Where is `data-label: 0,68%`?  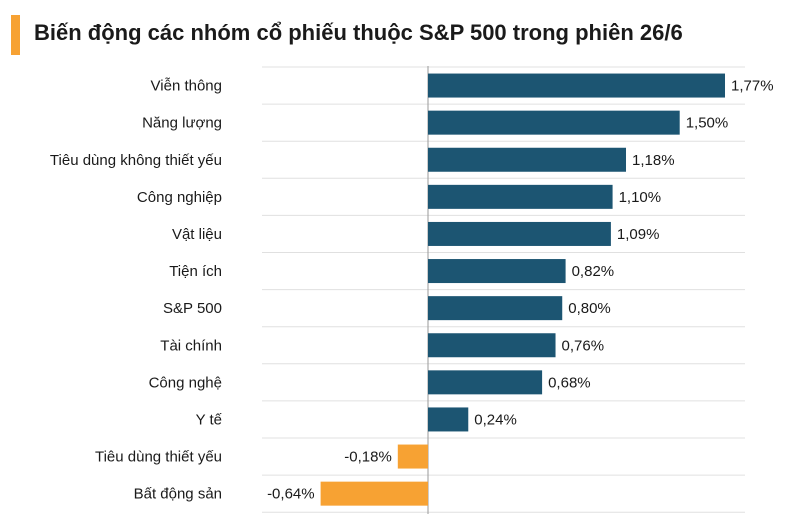 data-label: 0,68% is located at coordinates (569, 382).